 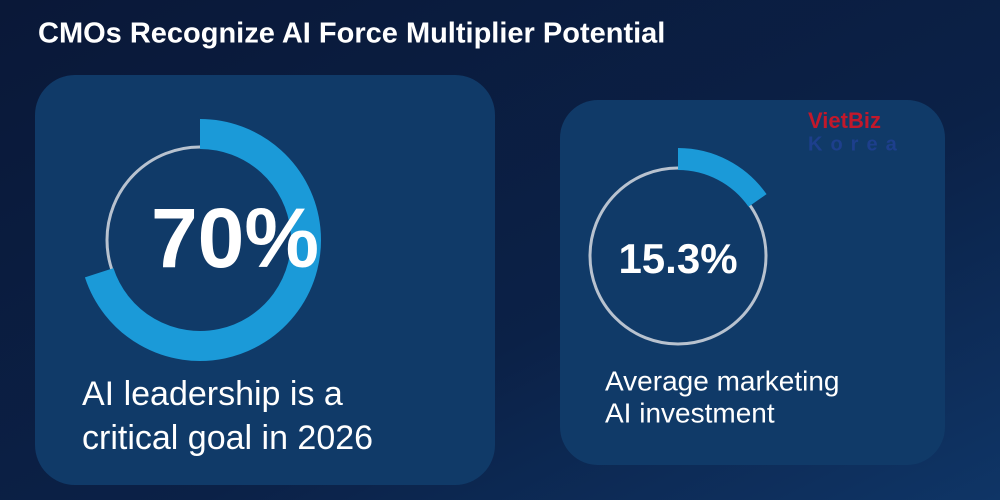 I want to click on watermark: VietBiz, so click(x=844, y=120).